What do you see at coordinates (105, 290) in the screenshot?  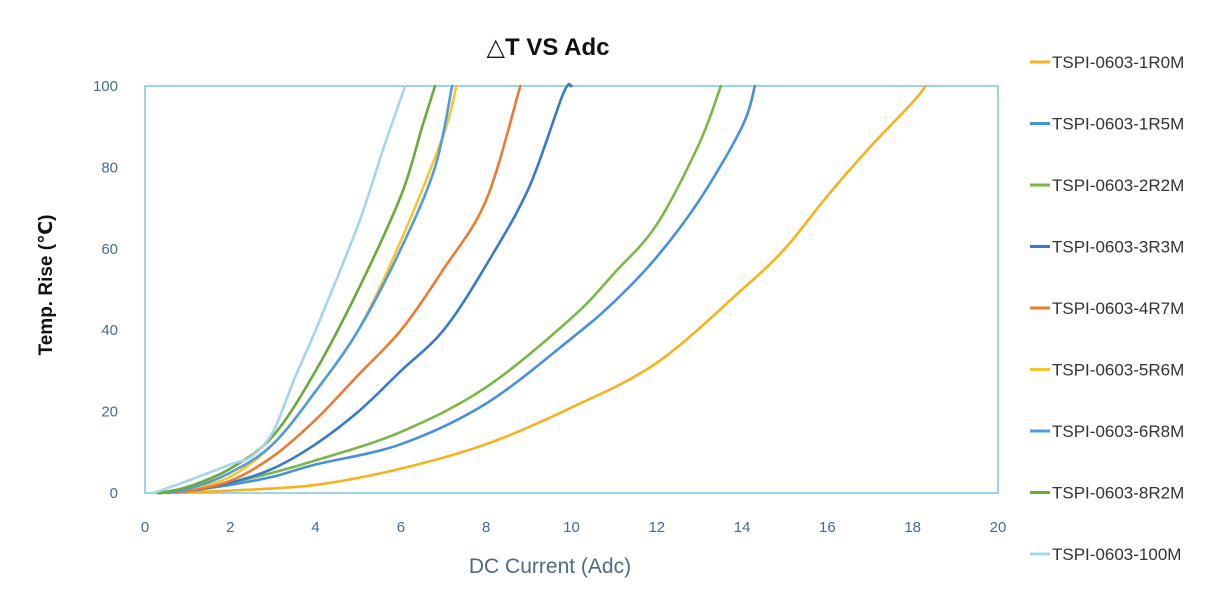 I see `y-tick-labels: 0 20 40 60 80 100` at bounding box center [105, 290].